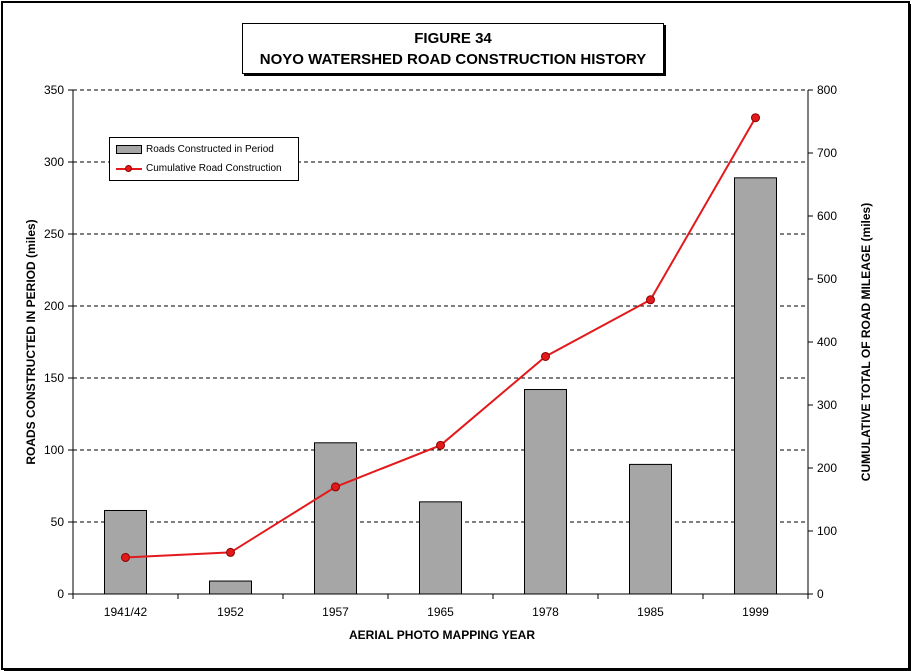 This screenshot has height=671, width=911. I want to click on bar-1999, so click(755, 386).